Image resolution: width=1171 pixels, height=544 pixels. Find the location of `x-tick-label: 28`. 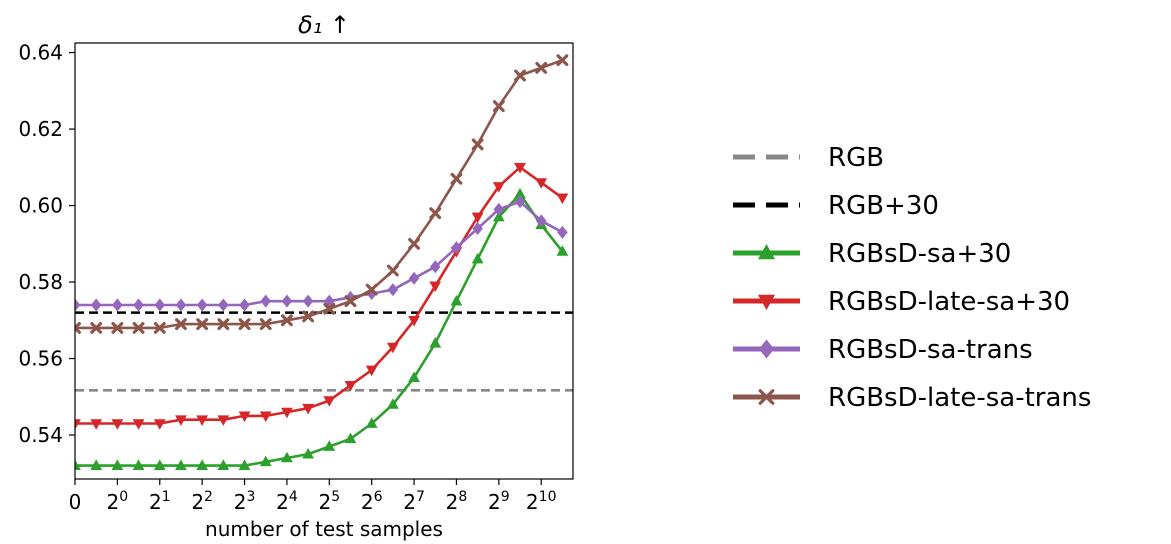

x-tick-label: 28 is located at coordinates (457, 501).